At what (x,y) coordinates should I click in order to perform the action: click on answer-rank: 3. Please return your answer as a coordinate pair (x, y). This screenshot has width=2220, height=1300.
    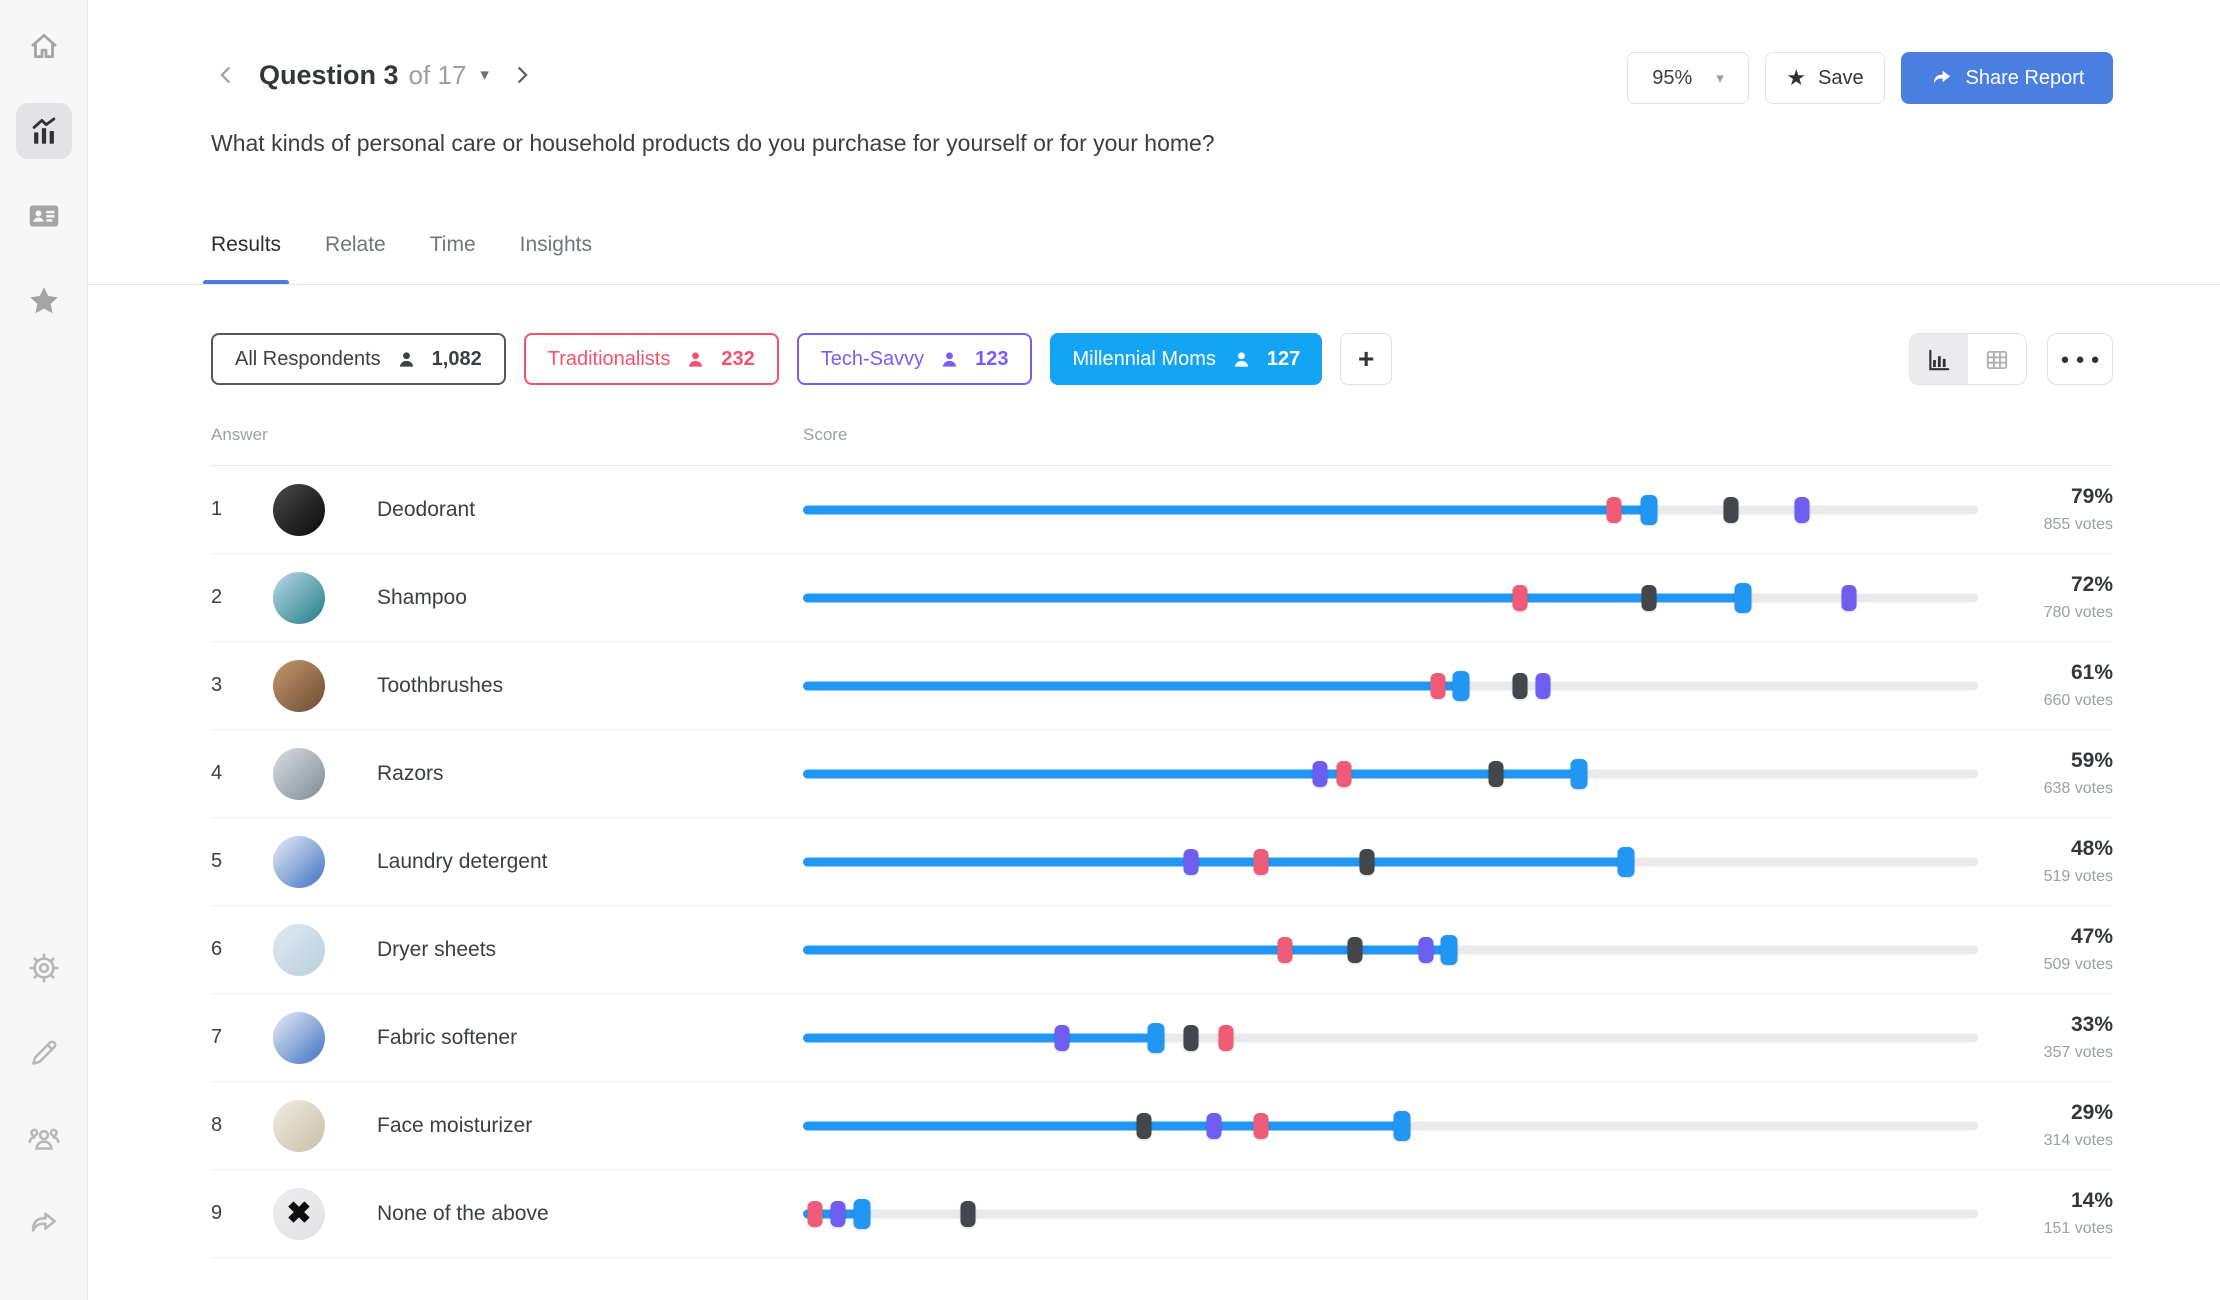
    Looking at the image, I should click on (217, 685).